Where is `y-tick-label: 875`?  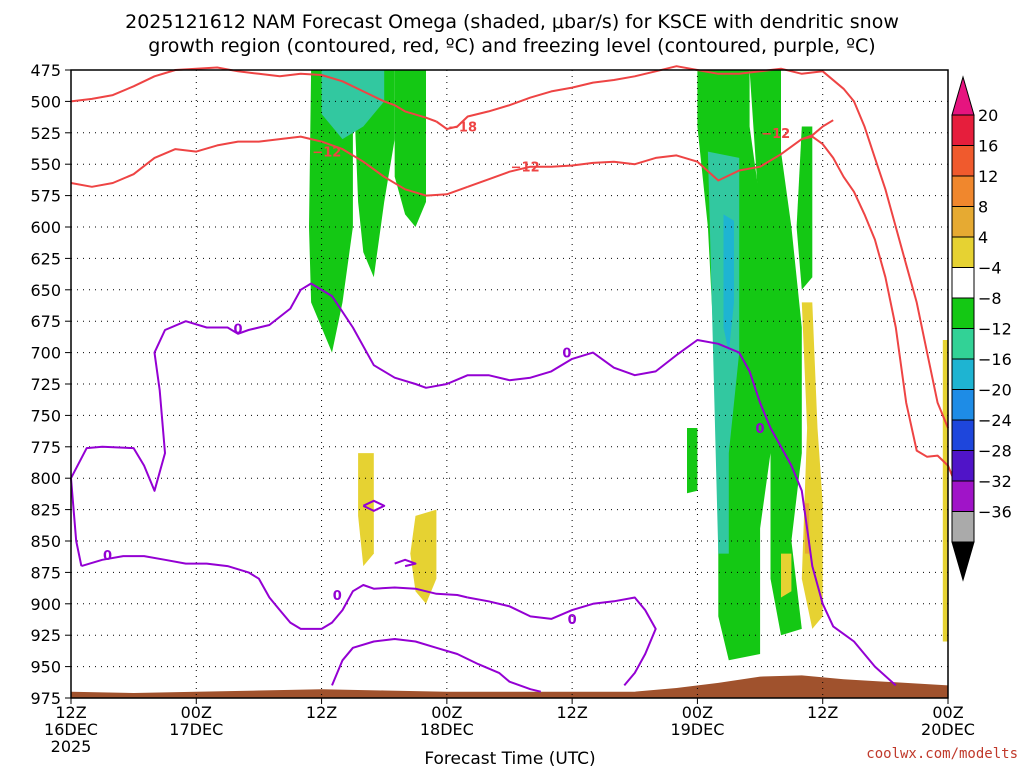 y-tick-label: 875 is located at coordinates (45, 572).